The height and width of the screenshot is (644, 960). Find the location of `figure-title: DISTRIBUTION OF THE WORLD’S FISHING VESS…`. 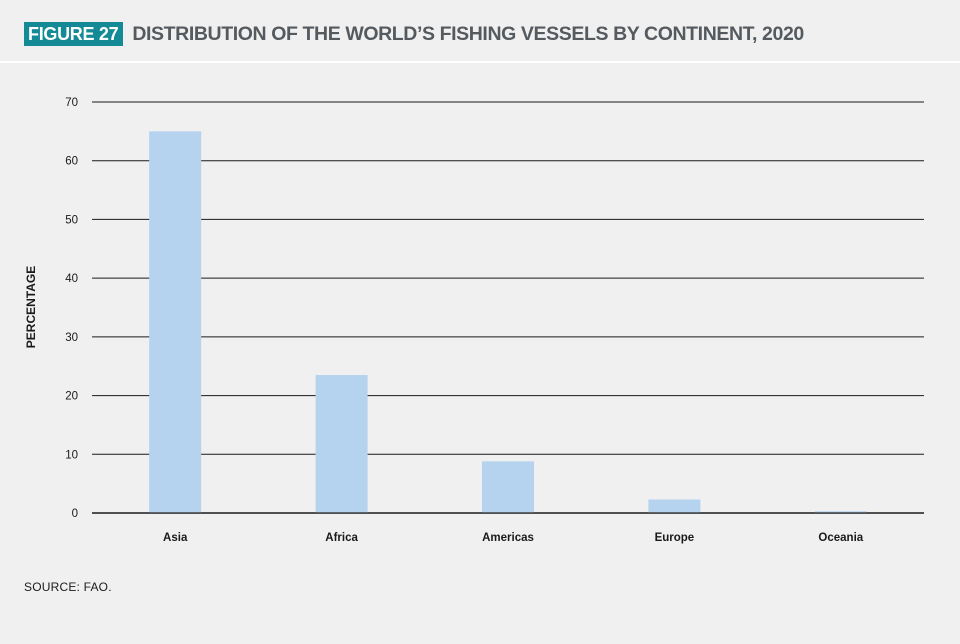

figure-title: DISTRIBUTION OF THE WORLD’S FISHING VESS… is located at coordinates (468, 34).